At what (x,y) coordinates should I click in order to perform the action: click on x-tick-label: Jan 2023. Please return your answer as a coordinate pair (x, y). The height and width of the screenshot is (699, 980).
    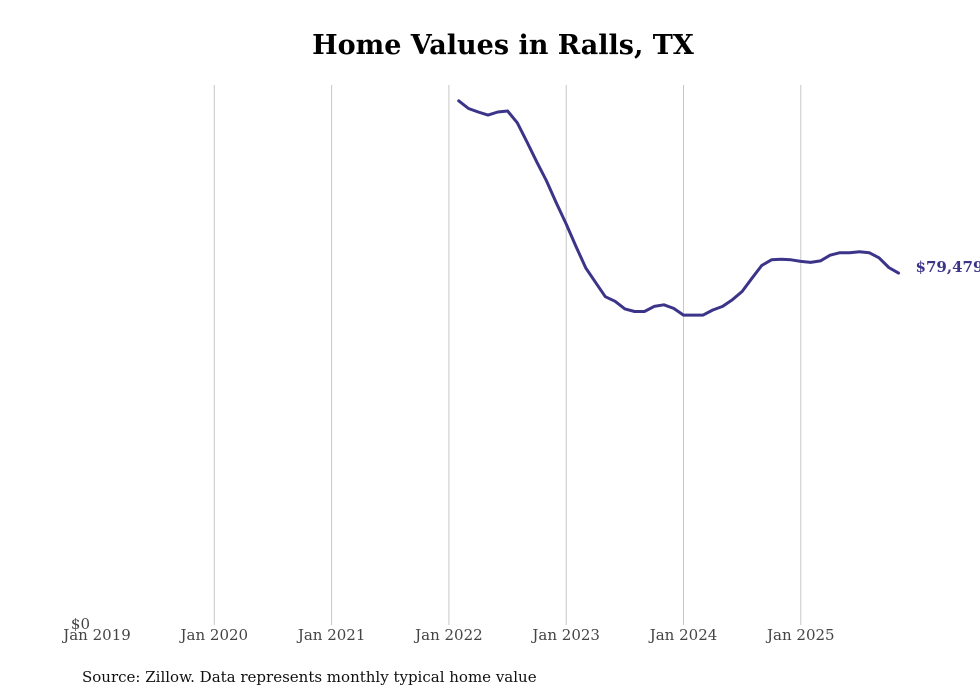
    Looking at the image, I should click on (565, 635).